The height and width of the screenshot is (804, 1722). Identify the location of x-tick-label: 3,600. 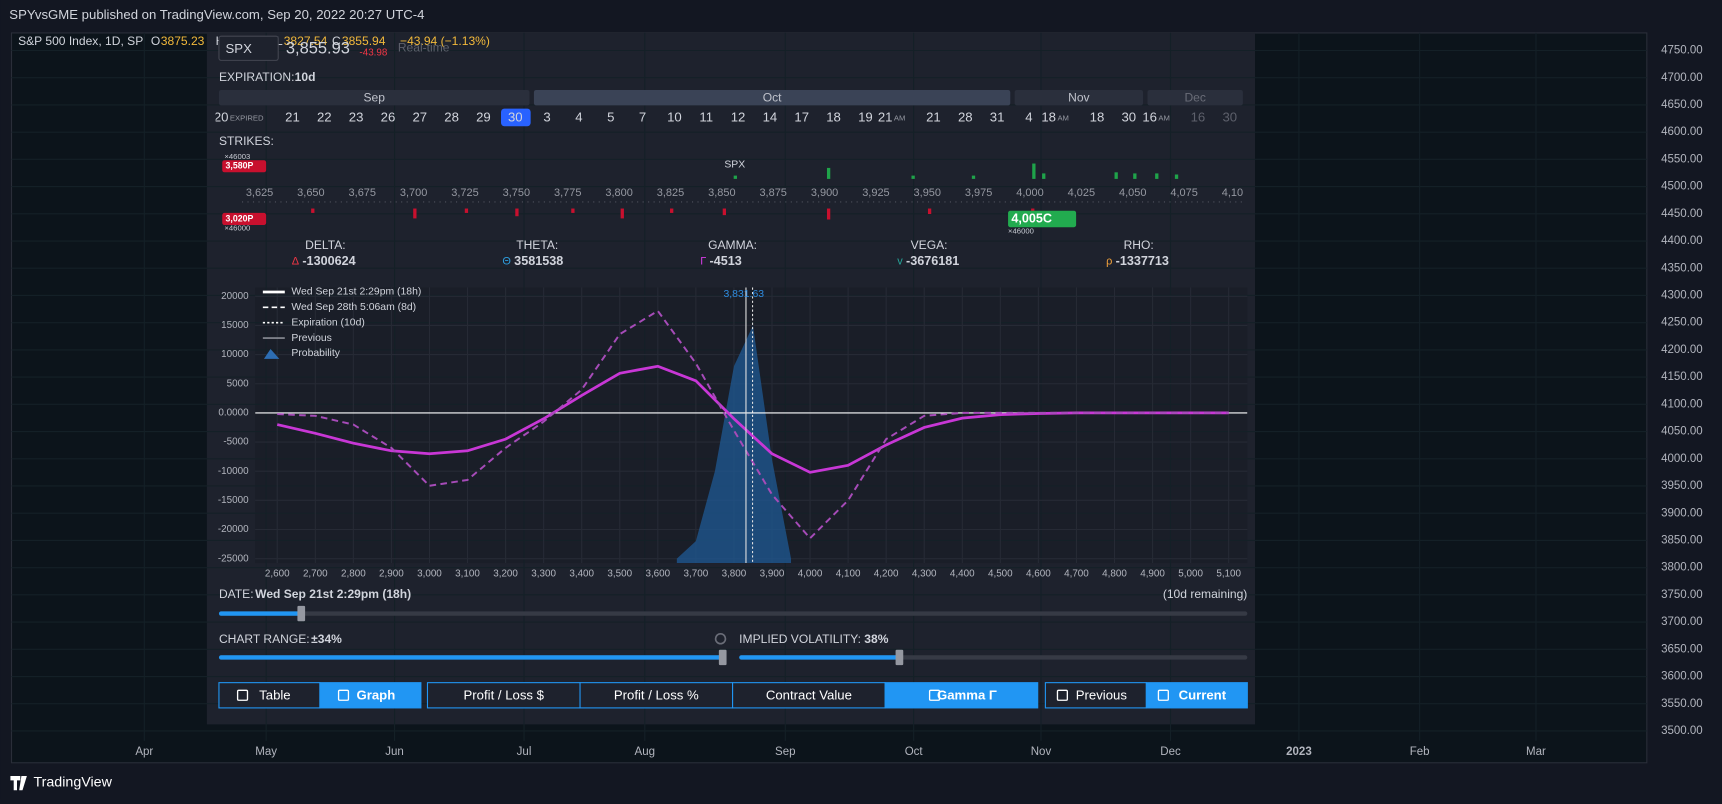
(657, 574).